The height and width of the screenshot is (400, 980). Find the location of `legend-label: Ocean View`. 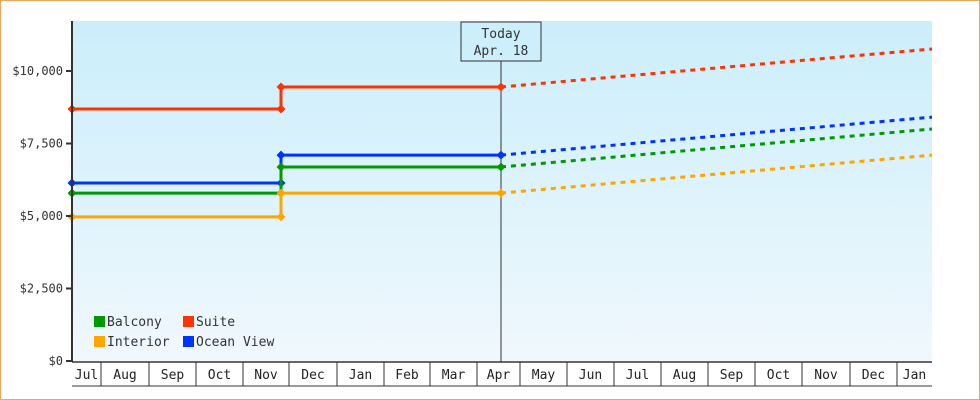

legend-label: Ocean View is located at coordinates (235, 342).